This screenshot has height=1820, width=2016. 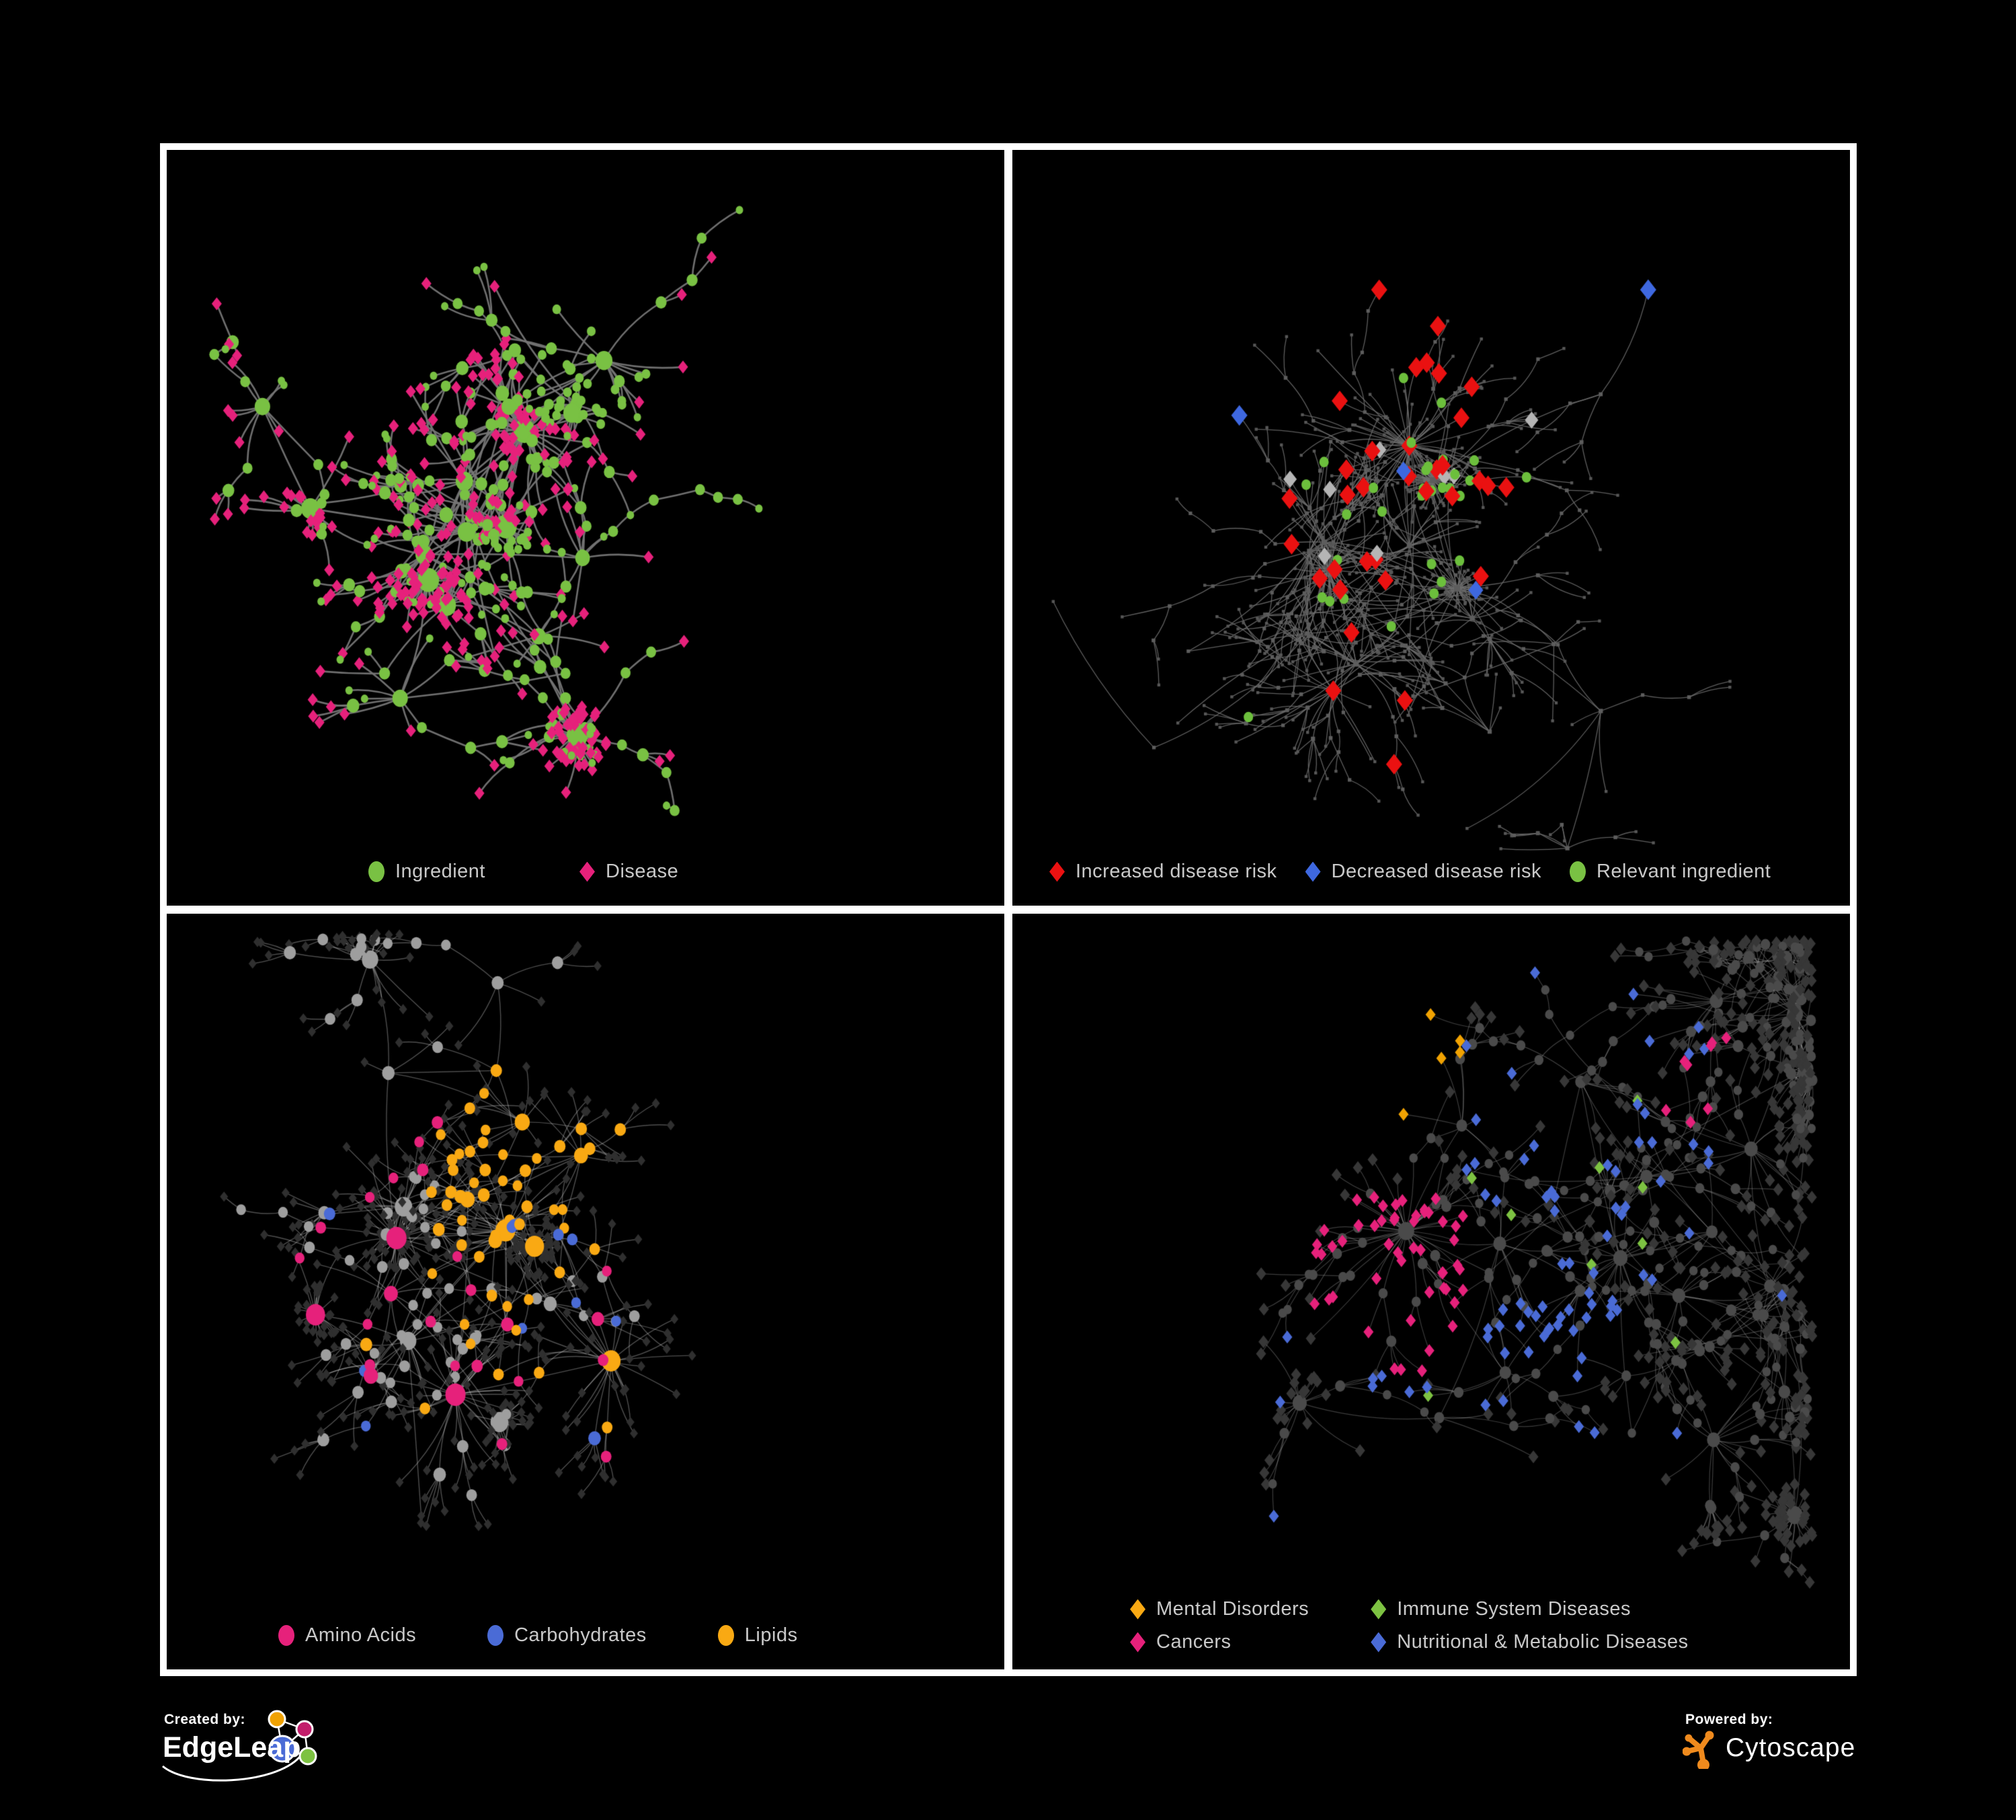 I want to click on powered-by-block: Powered by: Cytoscape, so click(x=1797, y=1747).